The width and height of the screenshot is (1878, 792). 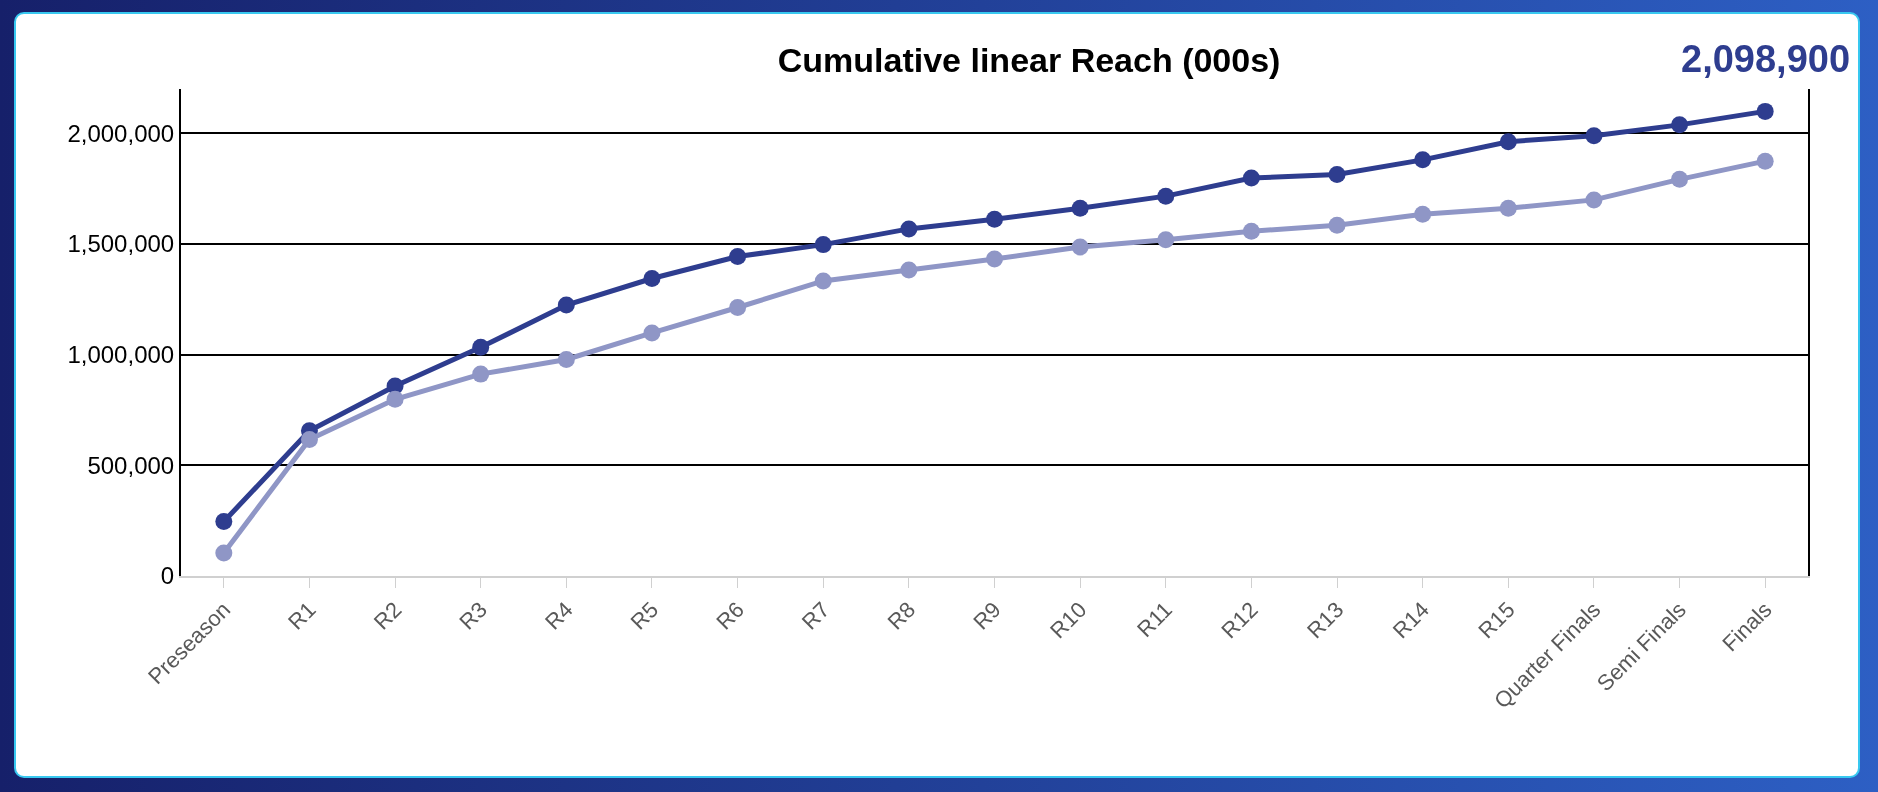 I want to click on y-tick-label: 0, so click(x=167, y=576).